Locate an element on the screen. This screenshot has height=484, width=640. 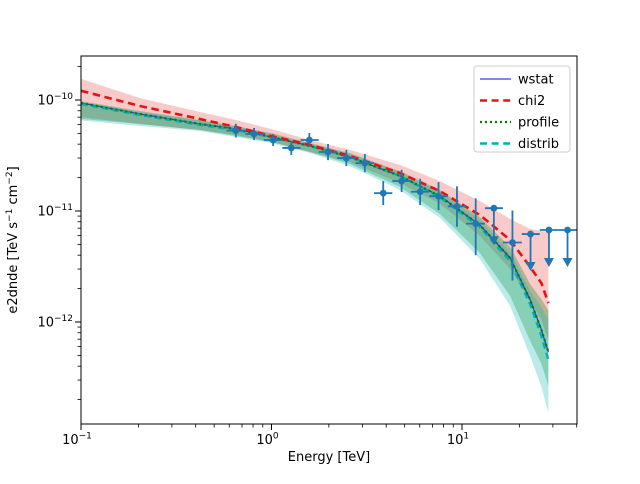
legend-box is located at coordinates (522, 109).